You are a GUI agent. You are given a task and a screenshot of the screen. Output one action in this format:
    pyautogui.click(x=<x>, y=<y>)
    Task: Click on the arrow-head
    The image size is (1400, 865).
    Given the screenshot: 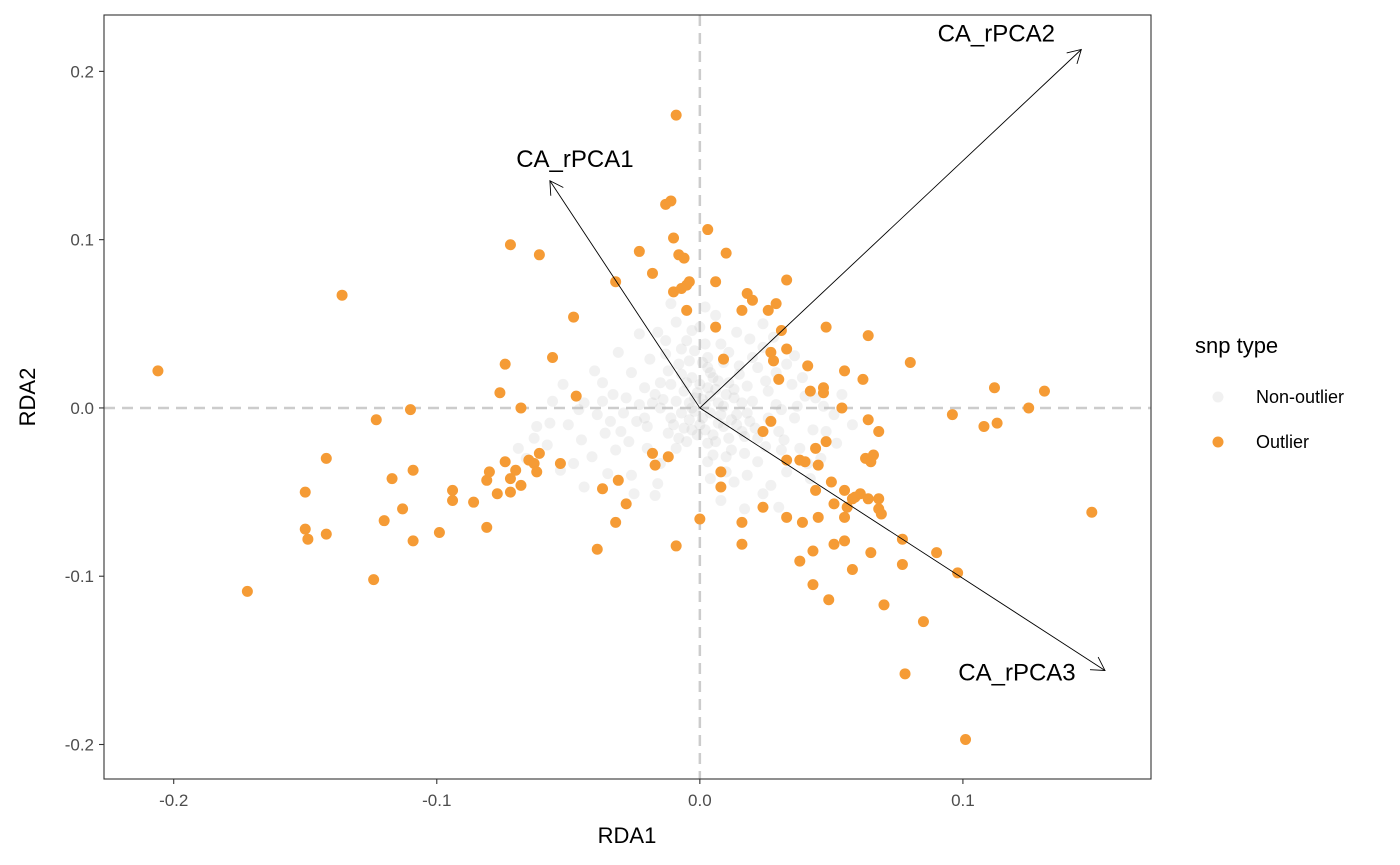 What is the action you would take?
    pyautogui.click(x=1097, y=663)
    